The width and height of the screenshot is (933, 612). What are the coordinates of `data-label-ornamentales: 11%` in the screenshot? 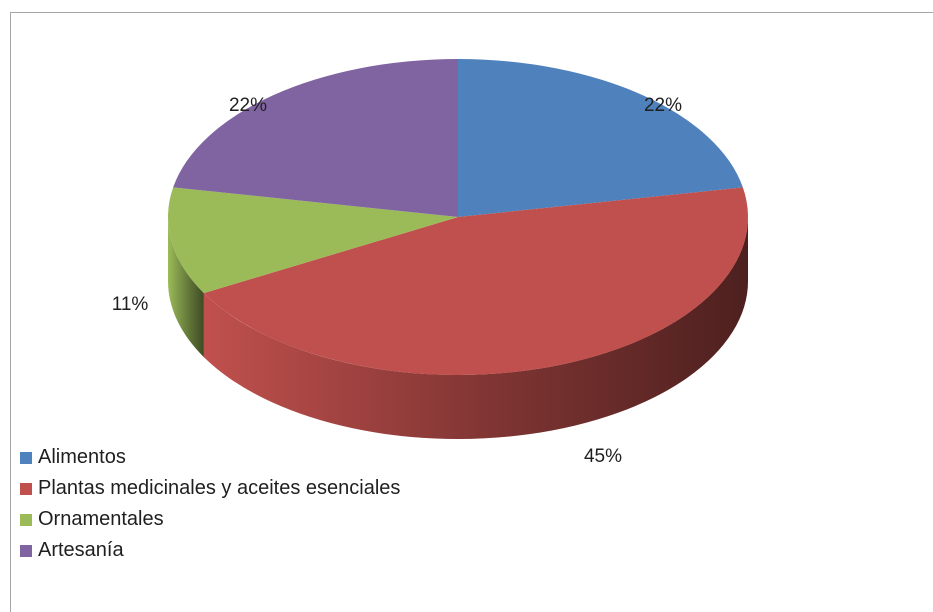 It's located at (130, 304).